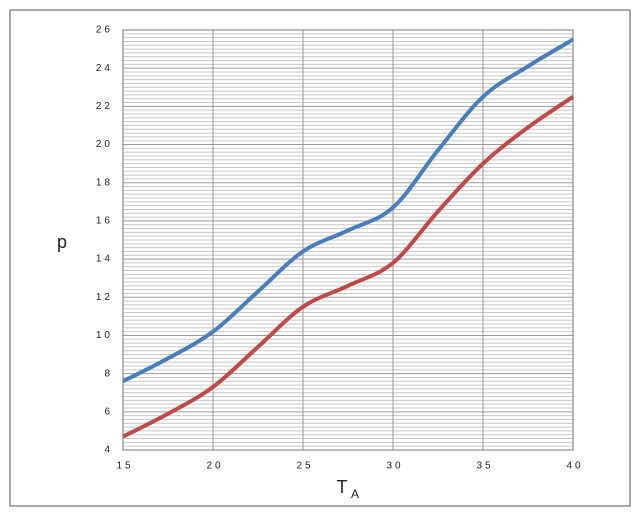 This screenshot has height=520, width=640. Describe the element at coordinates (108, 373) in the screenshot. I see `y-tick-label: 8` at that location.